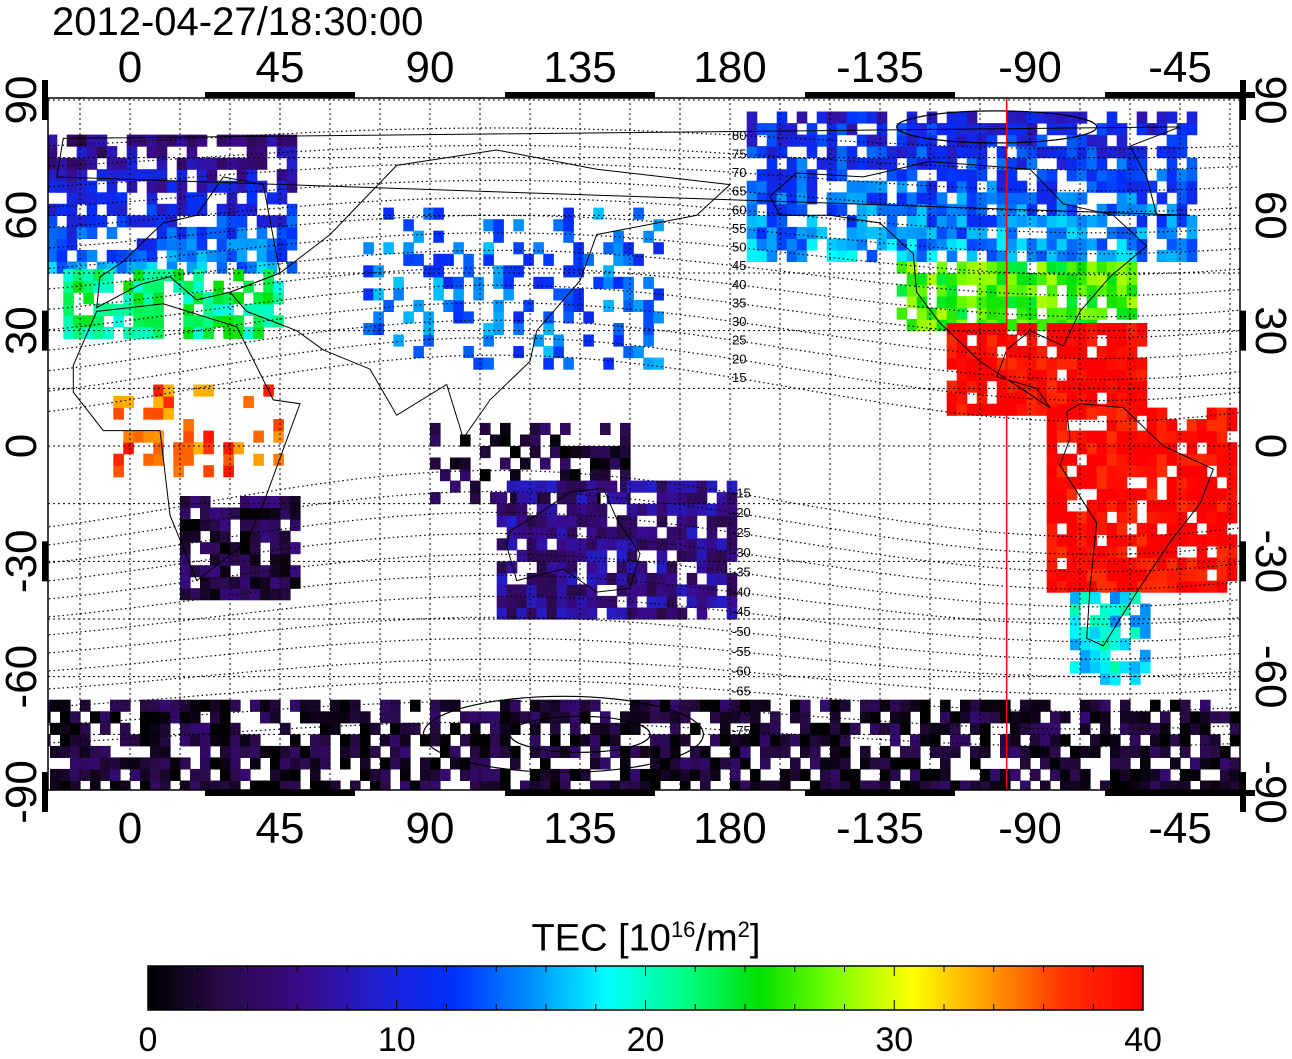 Image resolution: width=1292 pixels, height=1059 pixels. I want to click on lon-tick-top: 0, so click(130, 67).